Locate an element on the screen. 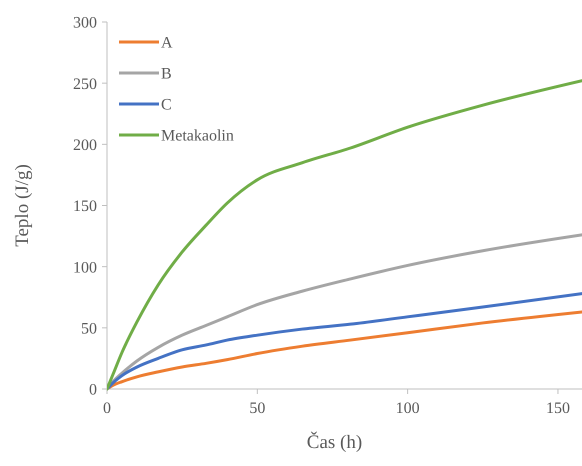 The image size is (582, 466). x-tick-label: 100 is located at coordinates (408, 408).